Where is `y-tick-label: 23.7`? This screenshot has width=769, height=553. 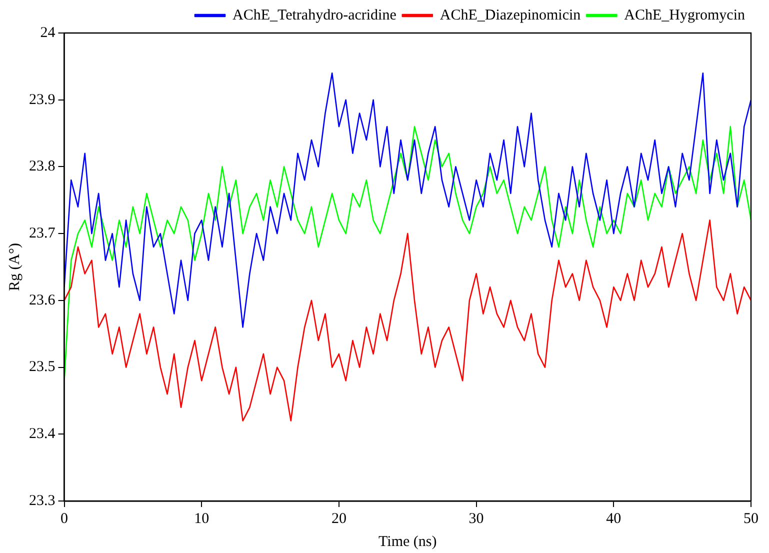
y-tick-label: 23.7 is located at coordinates (42, 234).